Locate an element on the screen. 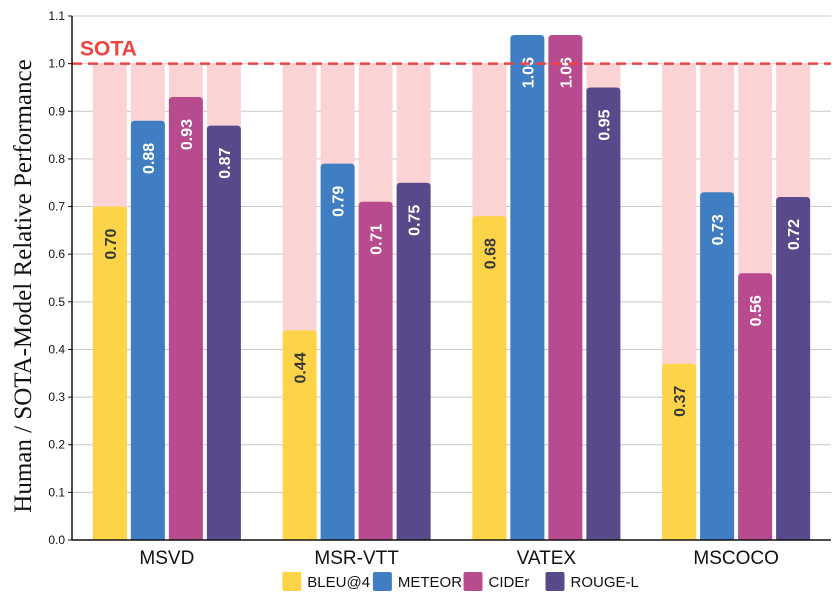 The image size is (834, 598). y-tick-label: 0.9 is located at coordinates (56, 111).